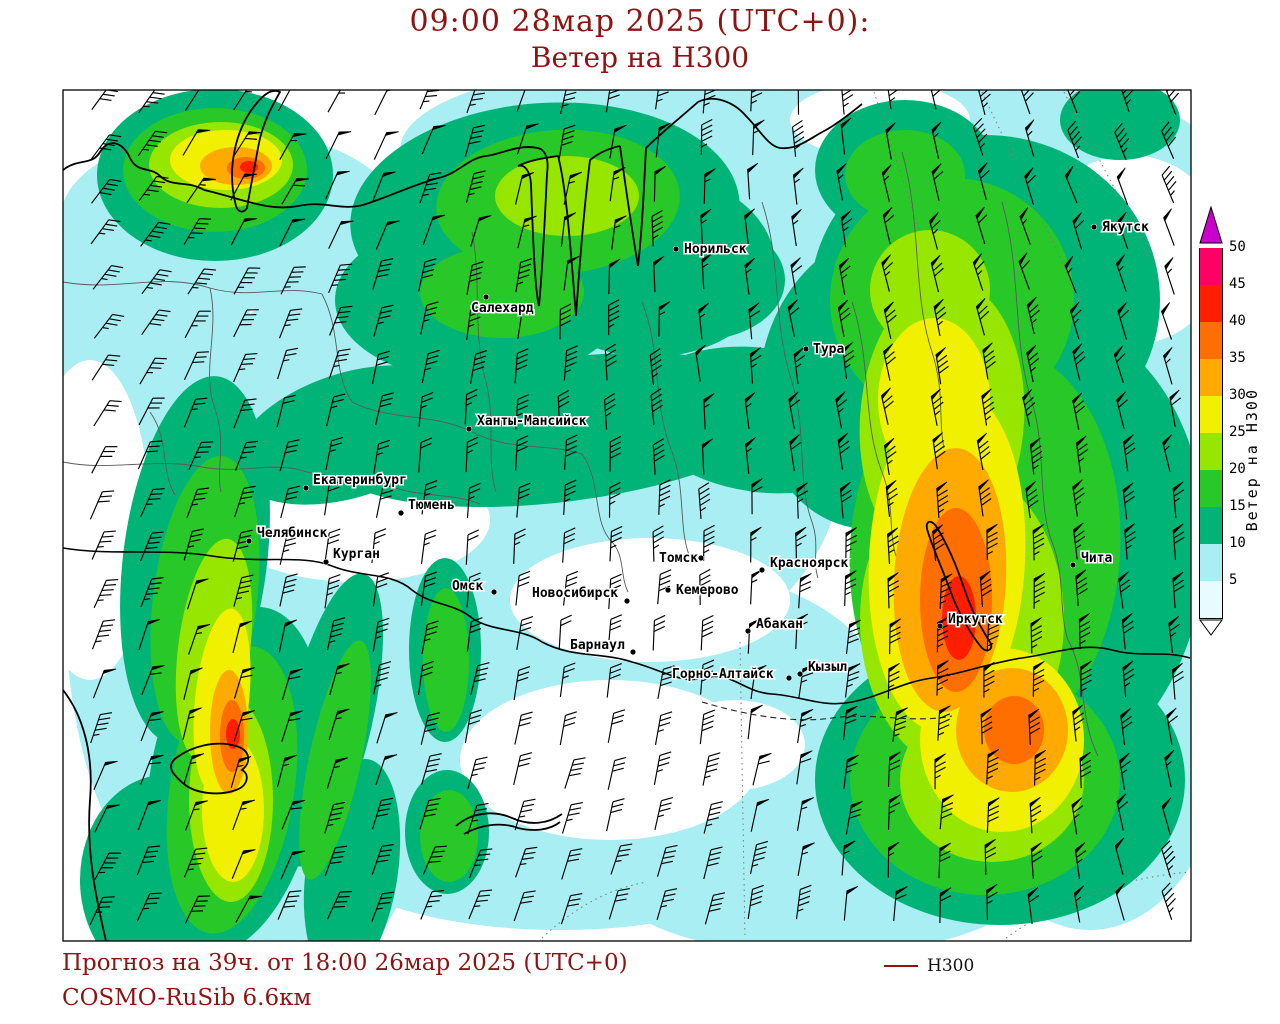  Describe the element at coordinates (901, 966) in the screenshot. I see `layer-key-line-icon` at that location.